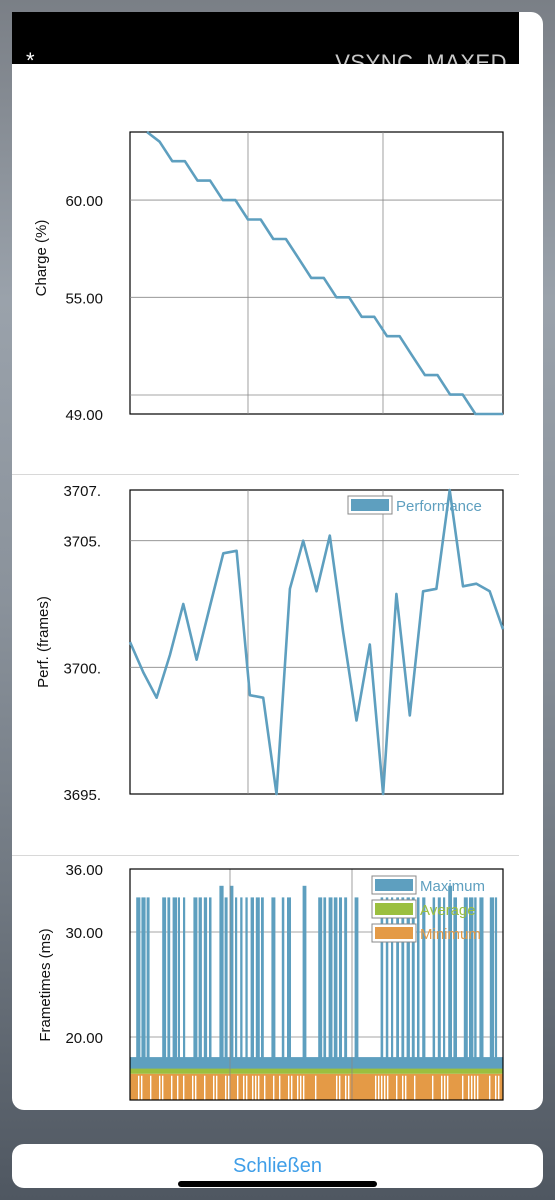  I want to click on perf-y-tick-label: 3707., so click(82, 491).